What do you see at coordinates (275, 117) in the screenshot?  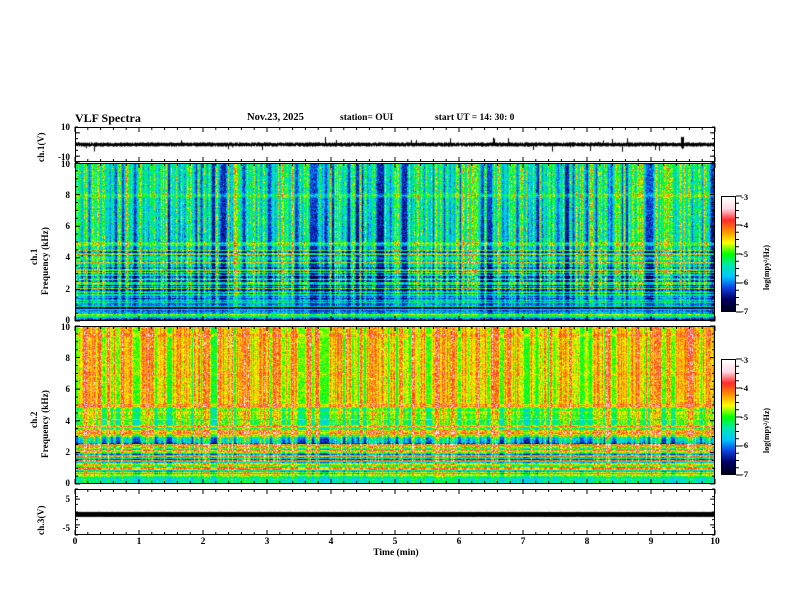 I see `header-date: Nov.23, 2025` at bounding box center [275, 117].